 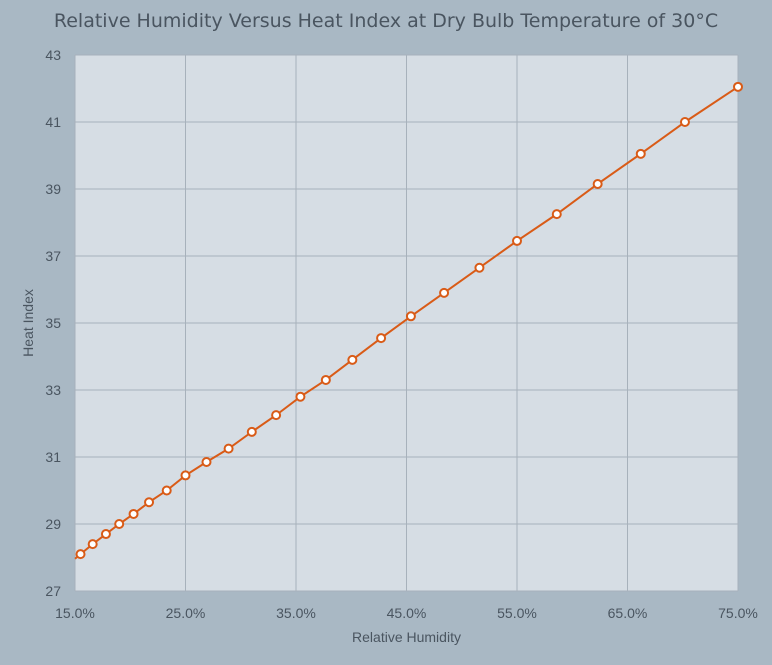 What do you see at coordinates (53, 189) in the screenshot?
I see `y-tick-label: 39` at bounding box center [53, 189].